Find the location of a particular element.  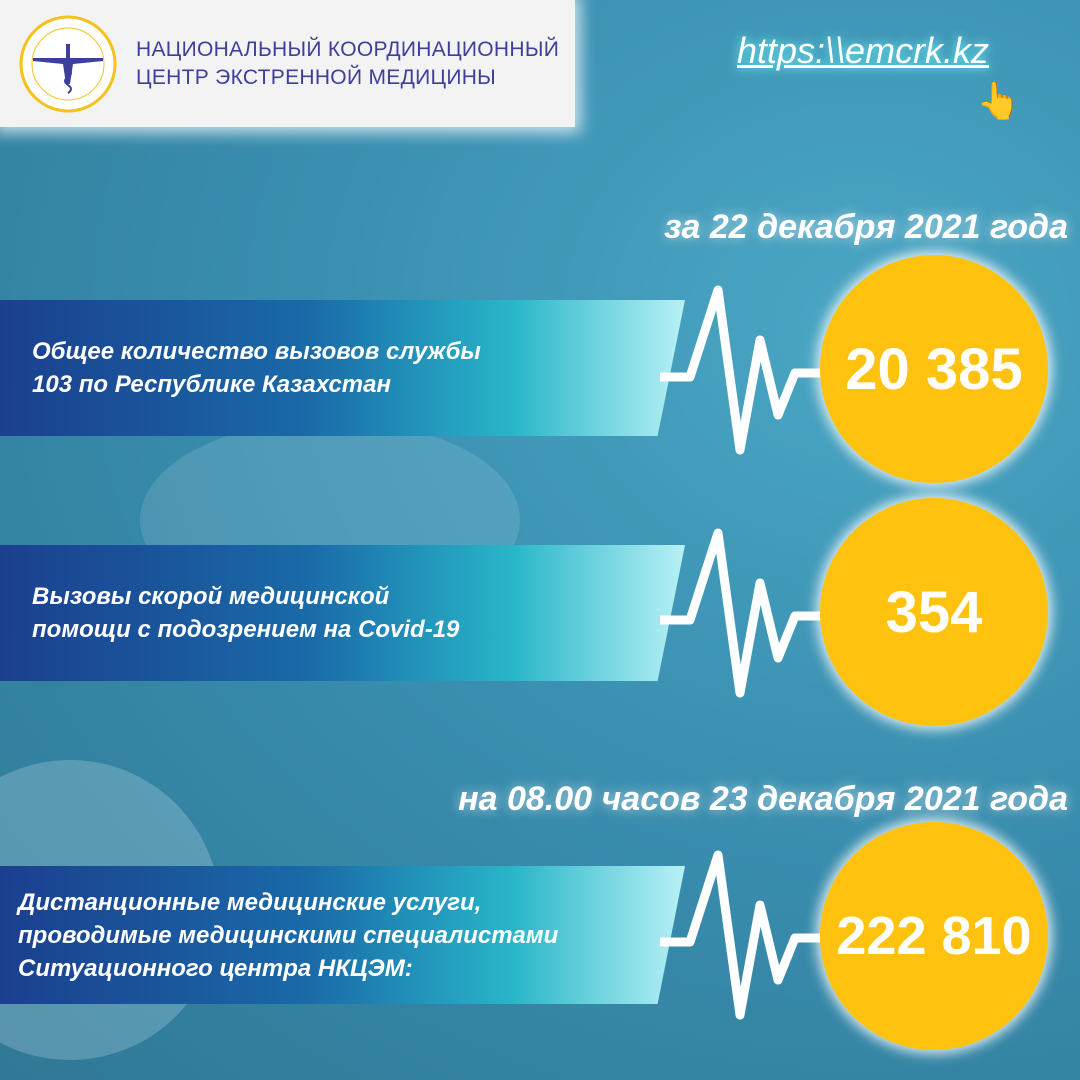

stat-label-line: Общее количество вызовов службы is located at coordinates (256, 351).